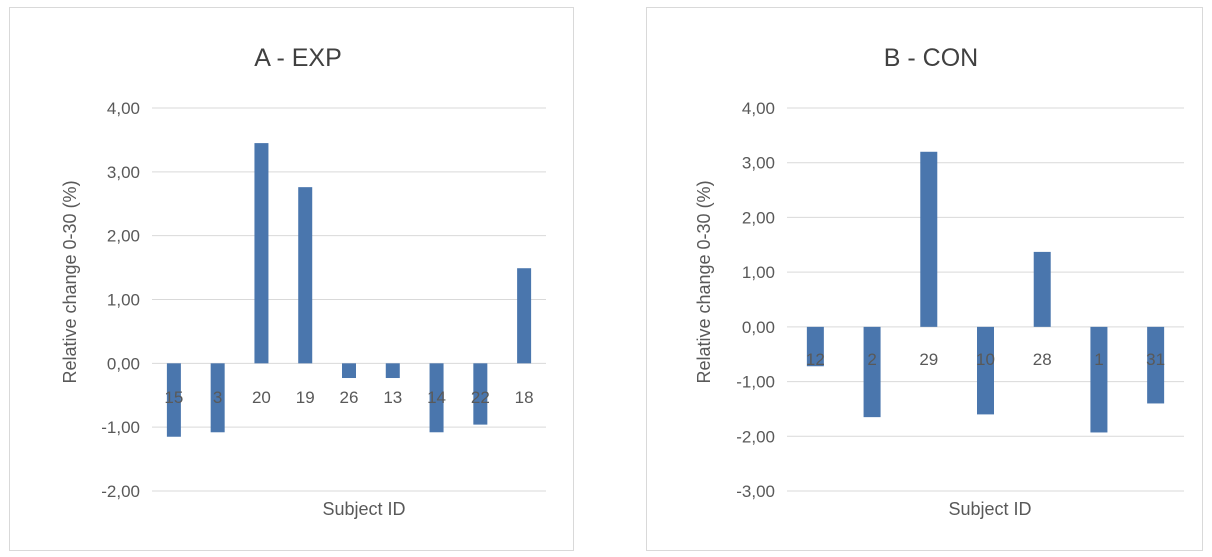 The width and height of the screenshot is (1212, 557). Describe the element at coordinates (758, 108) in the screenshot. I see `y-tick-label-b: 4,00` at that location.